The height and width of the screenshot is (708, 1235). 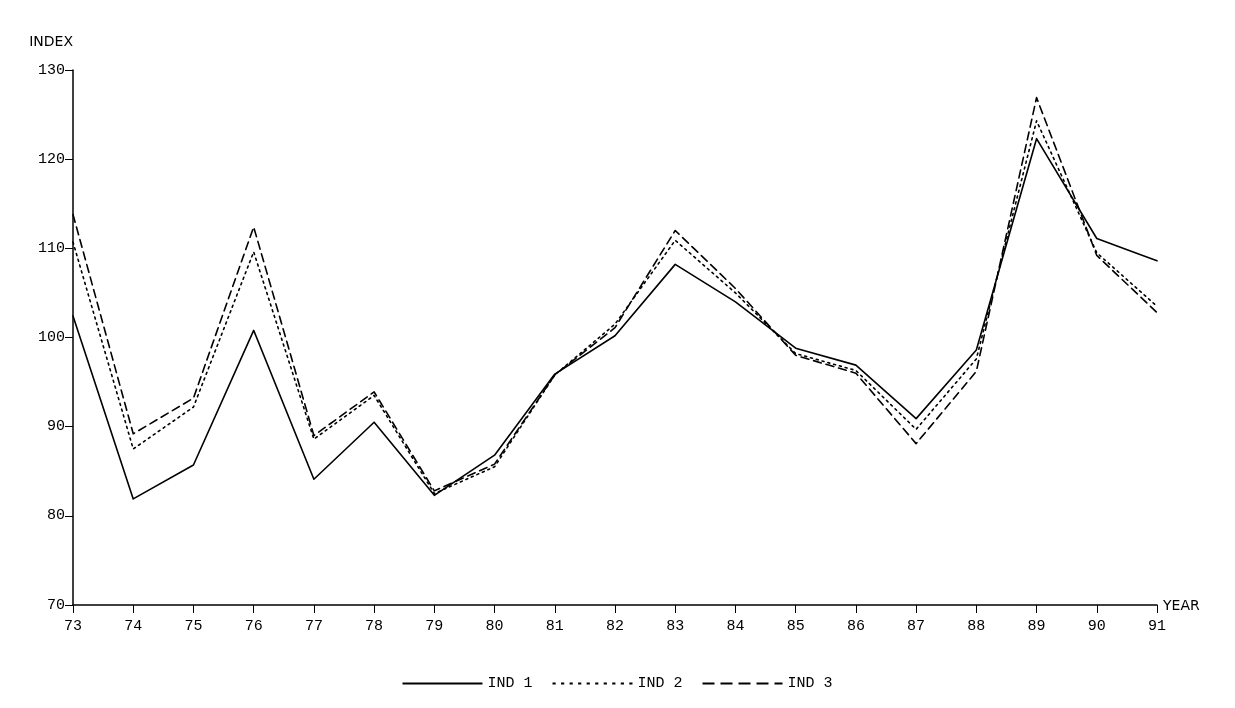 I want to click on x-tick-label: 84, so click(x=735, y=626).